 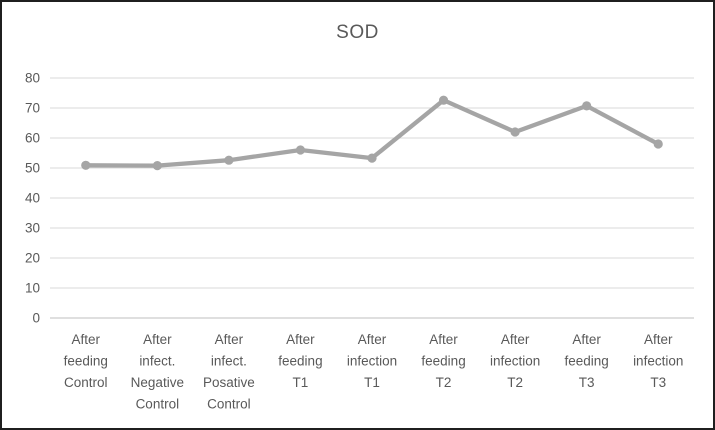 I want to click on y-axis-tick-label: 10, so click(x=32, y=288).